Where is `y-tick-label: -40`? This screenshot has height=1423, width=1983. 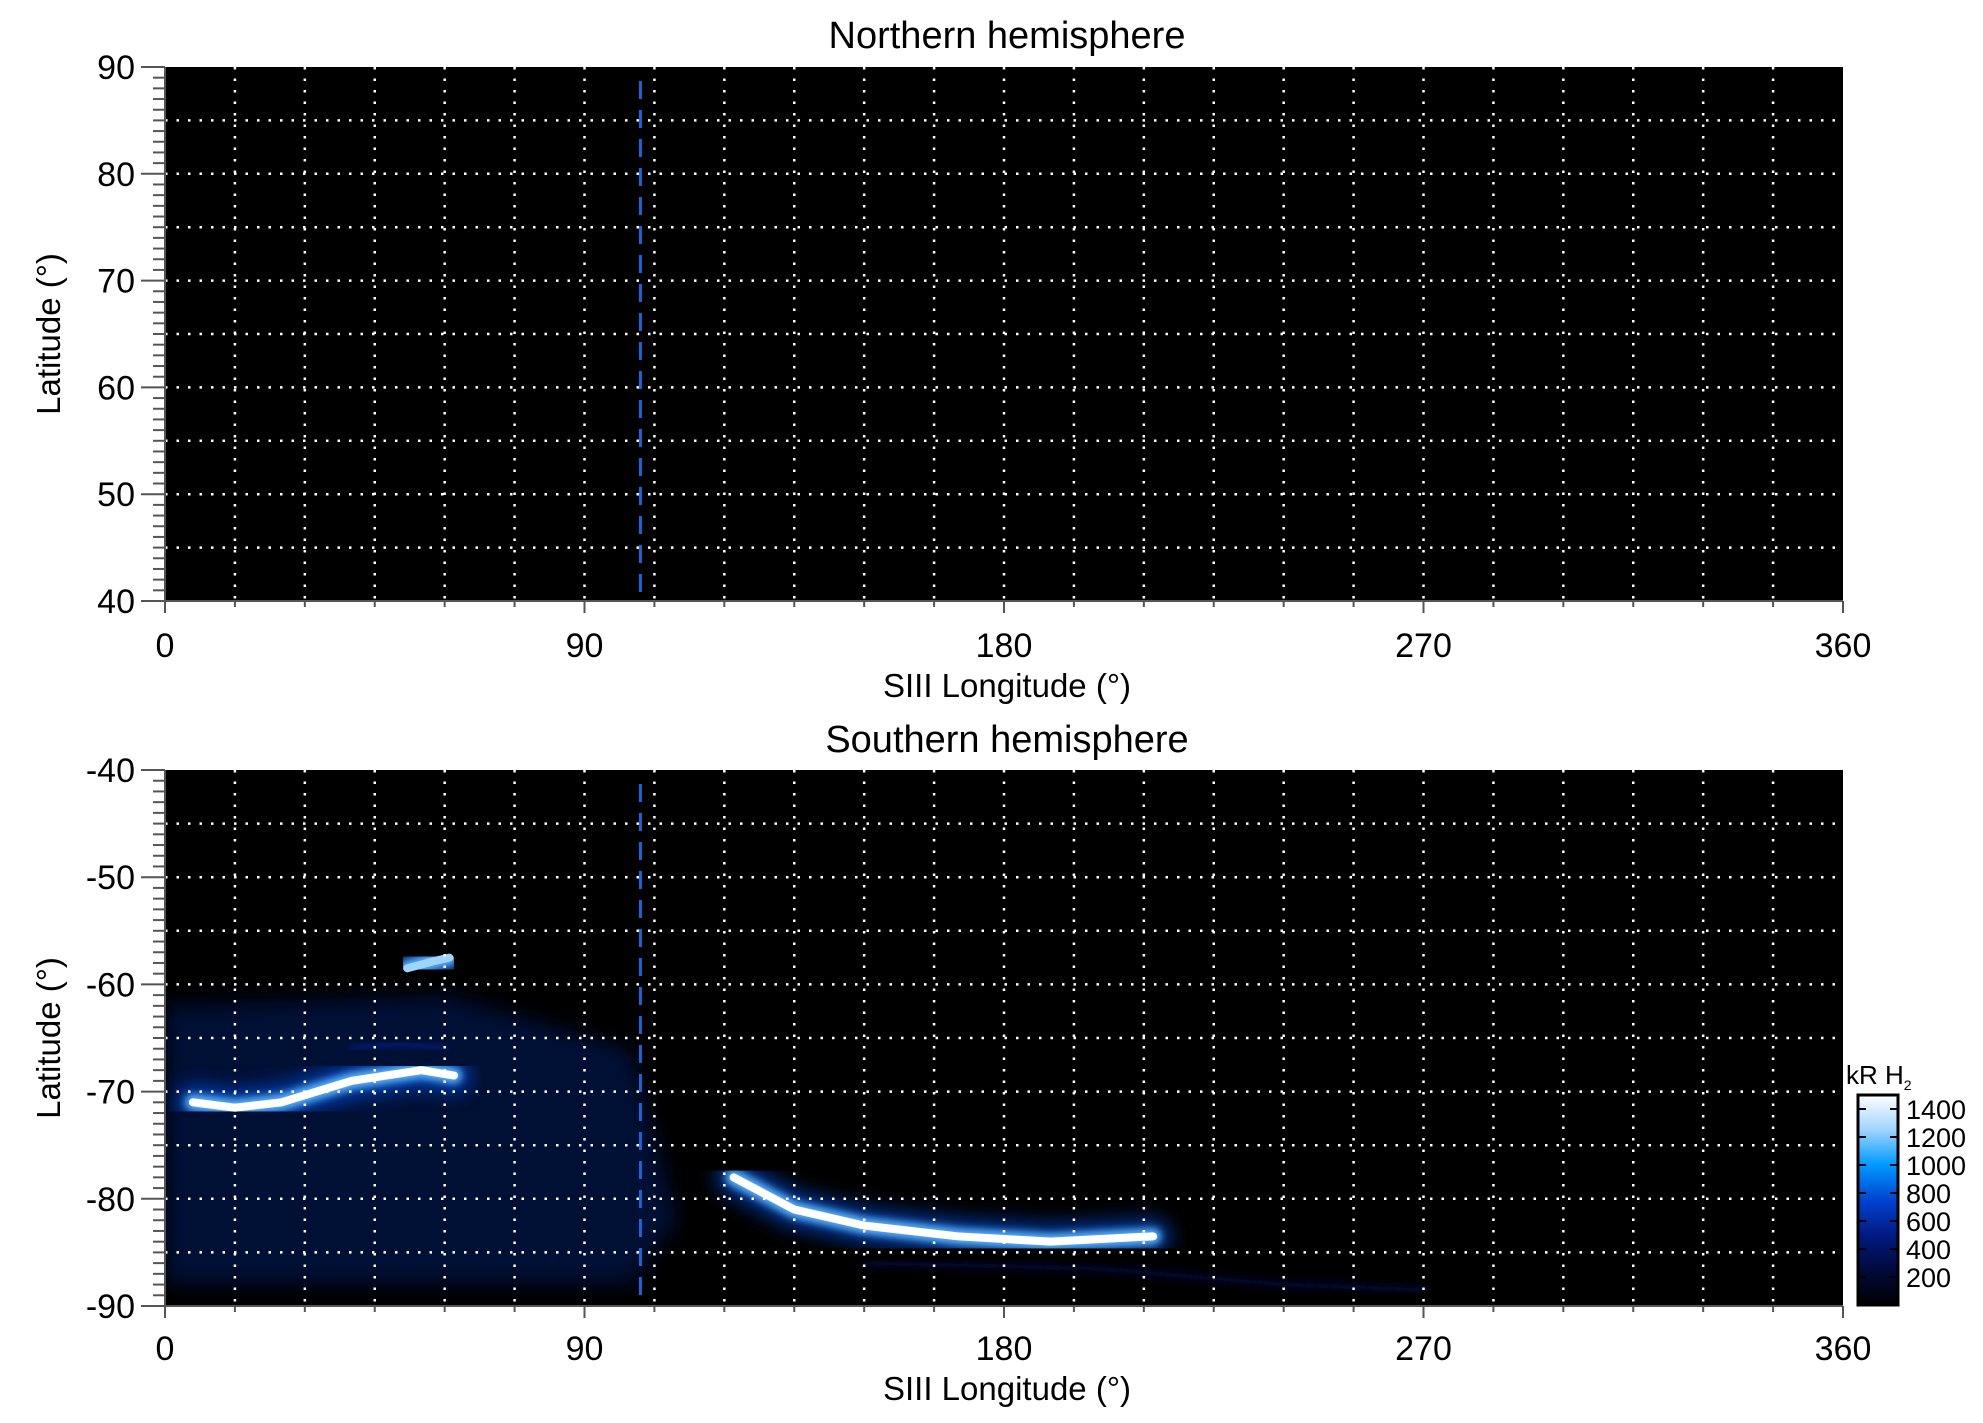
y-tick-label: -40 is located at coordinates (110, 771).